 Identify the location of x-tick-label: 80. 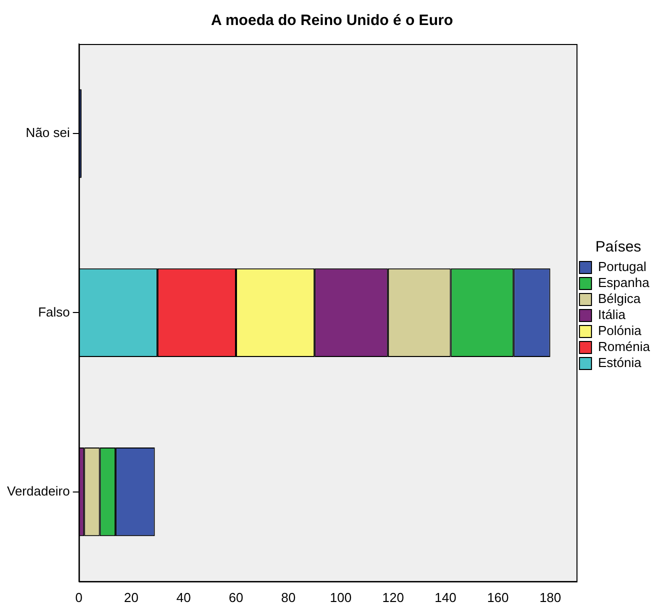
(288, 597).